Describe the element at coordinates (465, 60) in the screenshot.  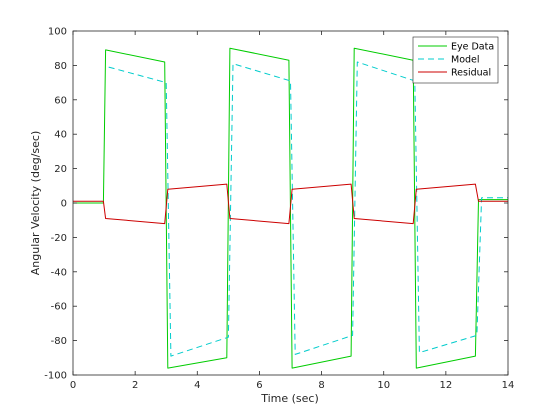
I see `legend-label-model: Model` at that location.